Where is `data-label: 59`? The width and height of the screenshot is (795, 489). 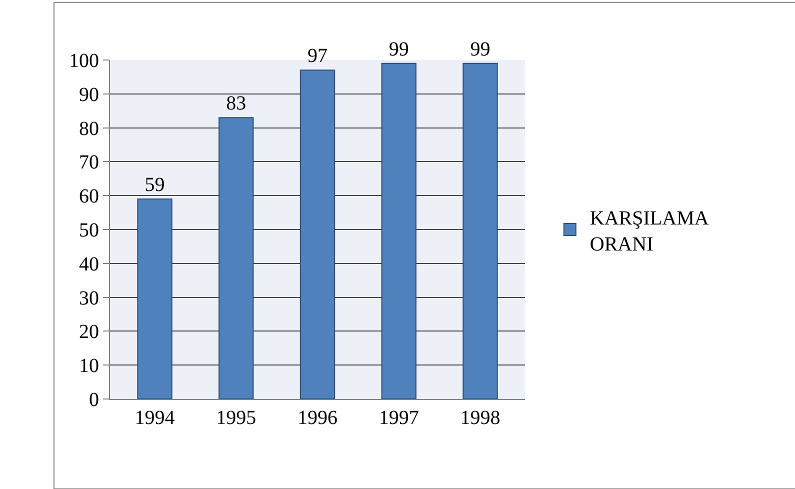
data-label: 59 is located at coordinates (154, 185).